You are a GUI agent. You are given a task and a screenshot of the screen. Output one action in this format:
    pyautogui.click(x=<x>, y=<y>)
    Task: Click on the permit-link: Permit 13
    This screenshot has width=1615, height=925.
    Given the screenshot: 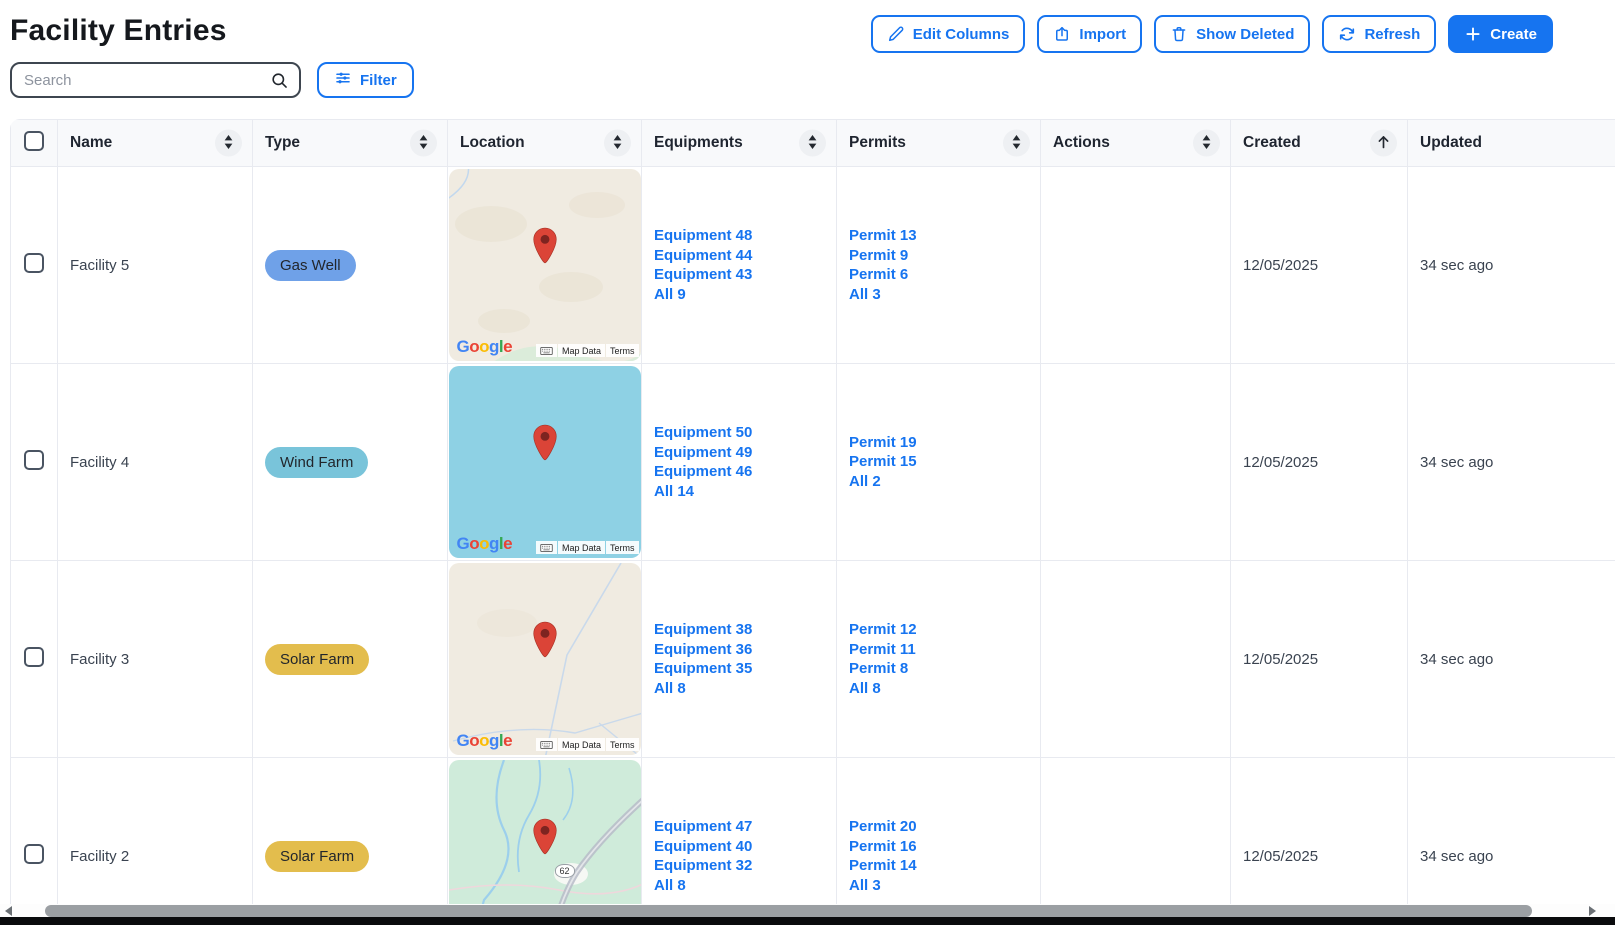 What is the action you would take?
    pyautogui.click(x=883, y=235)
    